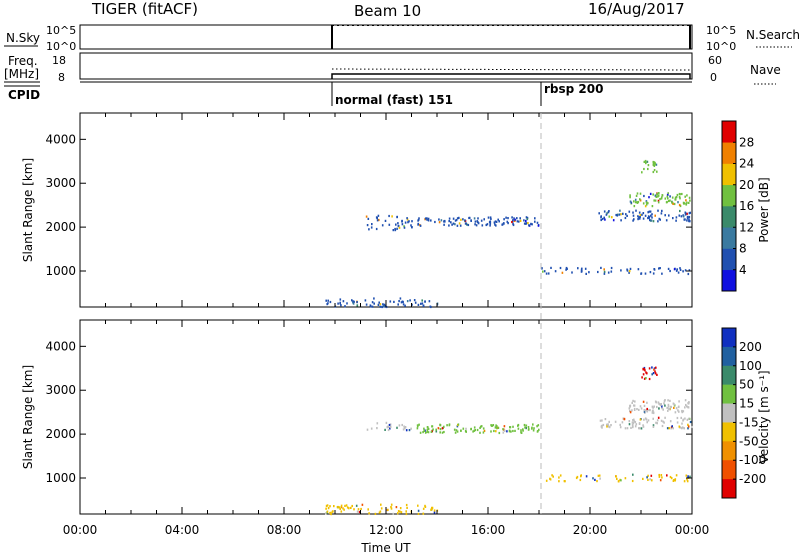 The height and width of the screenshot is (559, 800). What do you see at coordinates (713, 77) in the screenshot?
I see `nave-tick-bottom: 0` at bounding box center [713, 77].